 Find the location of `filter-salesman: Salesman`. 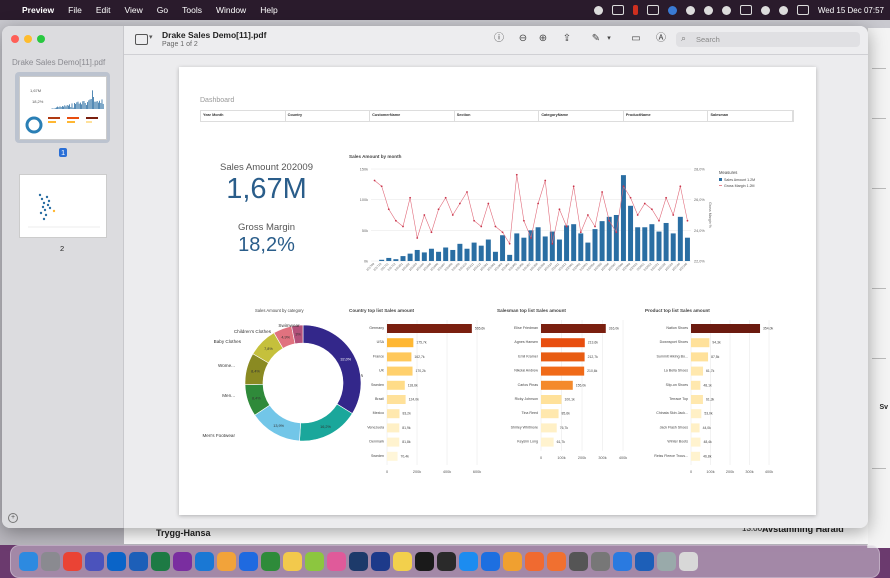

filter-salesman: Salesman is located at coordinates (751, 116).